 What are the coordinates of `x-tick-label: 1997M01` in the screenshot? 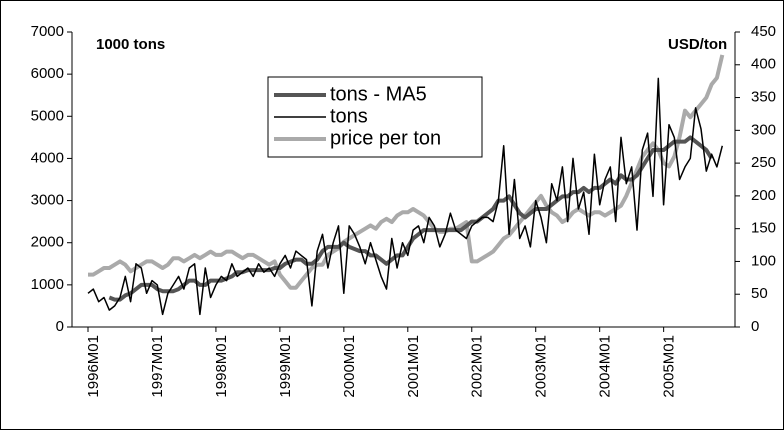 It's located at (157, 366).